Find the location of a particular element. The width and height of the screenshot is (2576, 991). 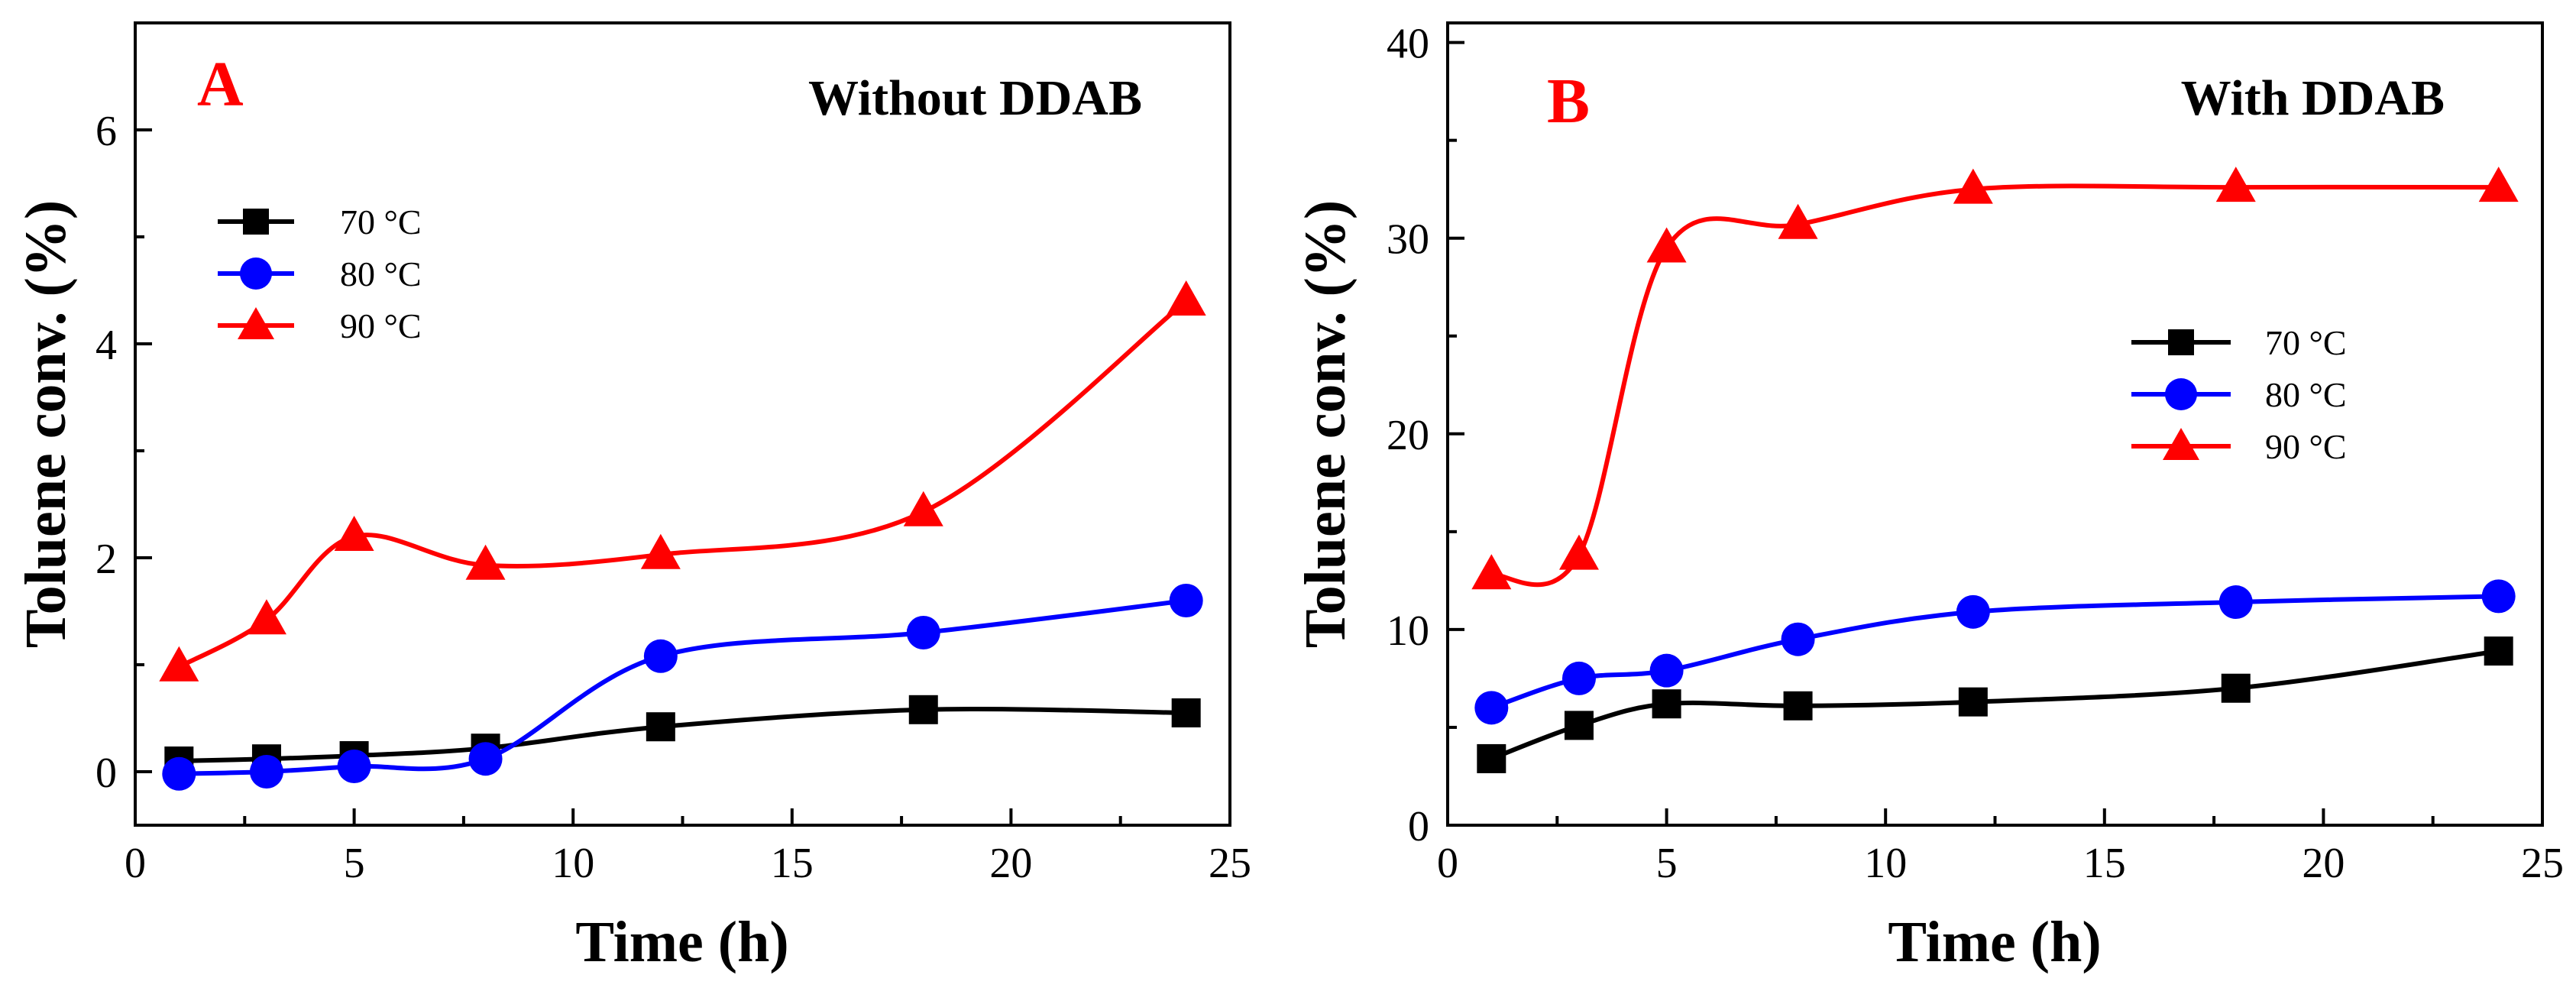

panel-a-letter: A is located at coordinates (220, 85).